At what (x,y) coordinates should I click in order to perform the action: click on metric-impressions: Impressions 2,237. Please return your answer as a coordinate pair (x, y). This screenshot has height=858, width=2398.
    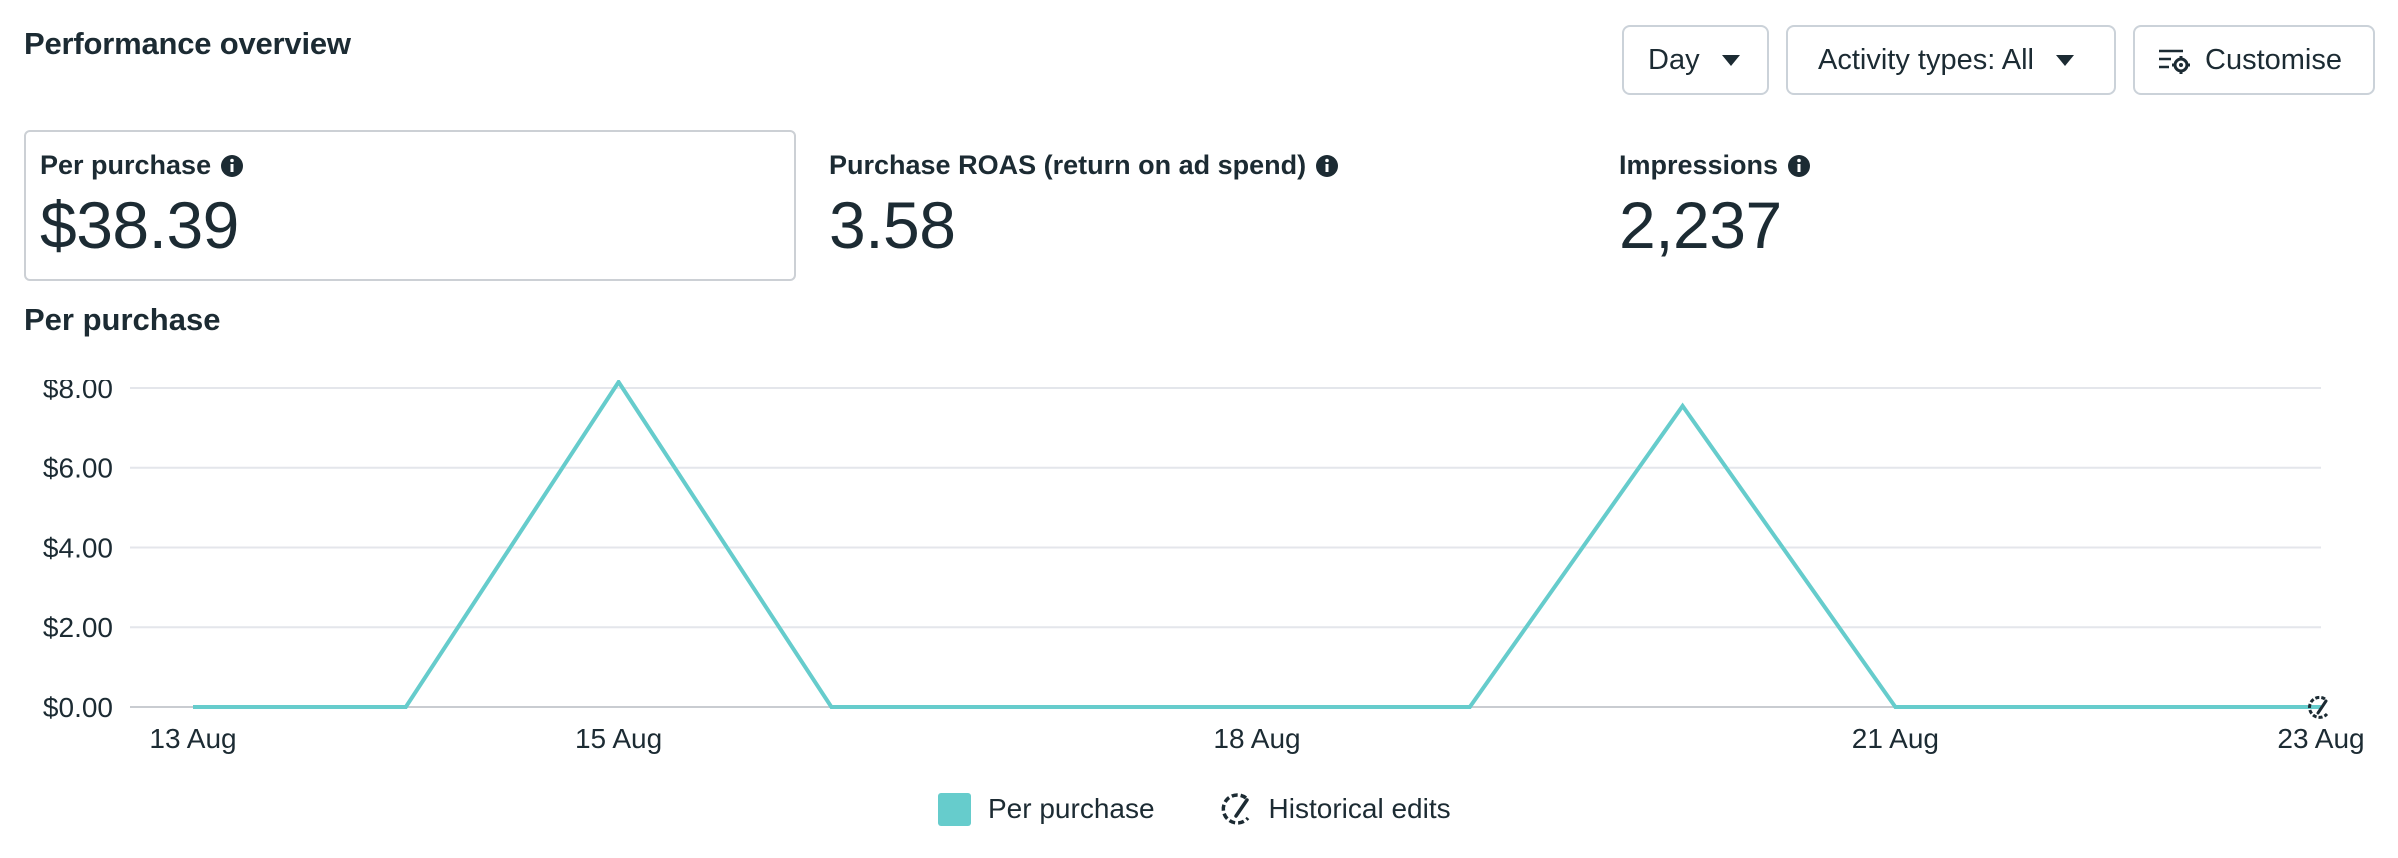
    Looking at the image, I should click on (1715, 206).